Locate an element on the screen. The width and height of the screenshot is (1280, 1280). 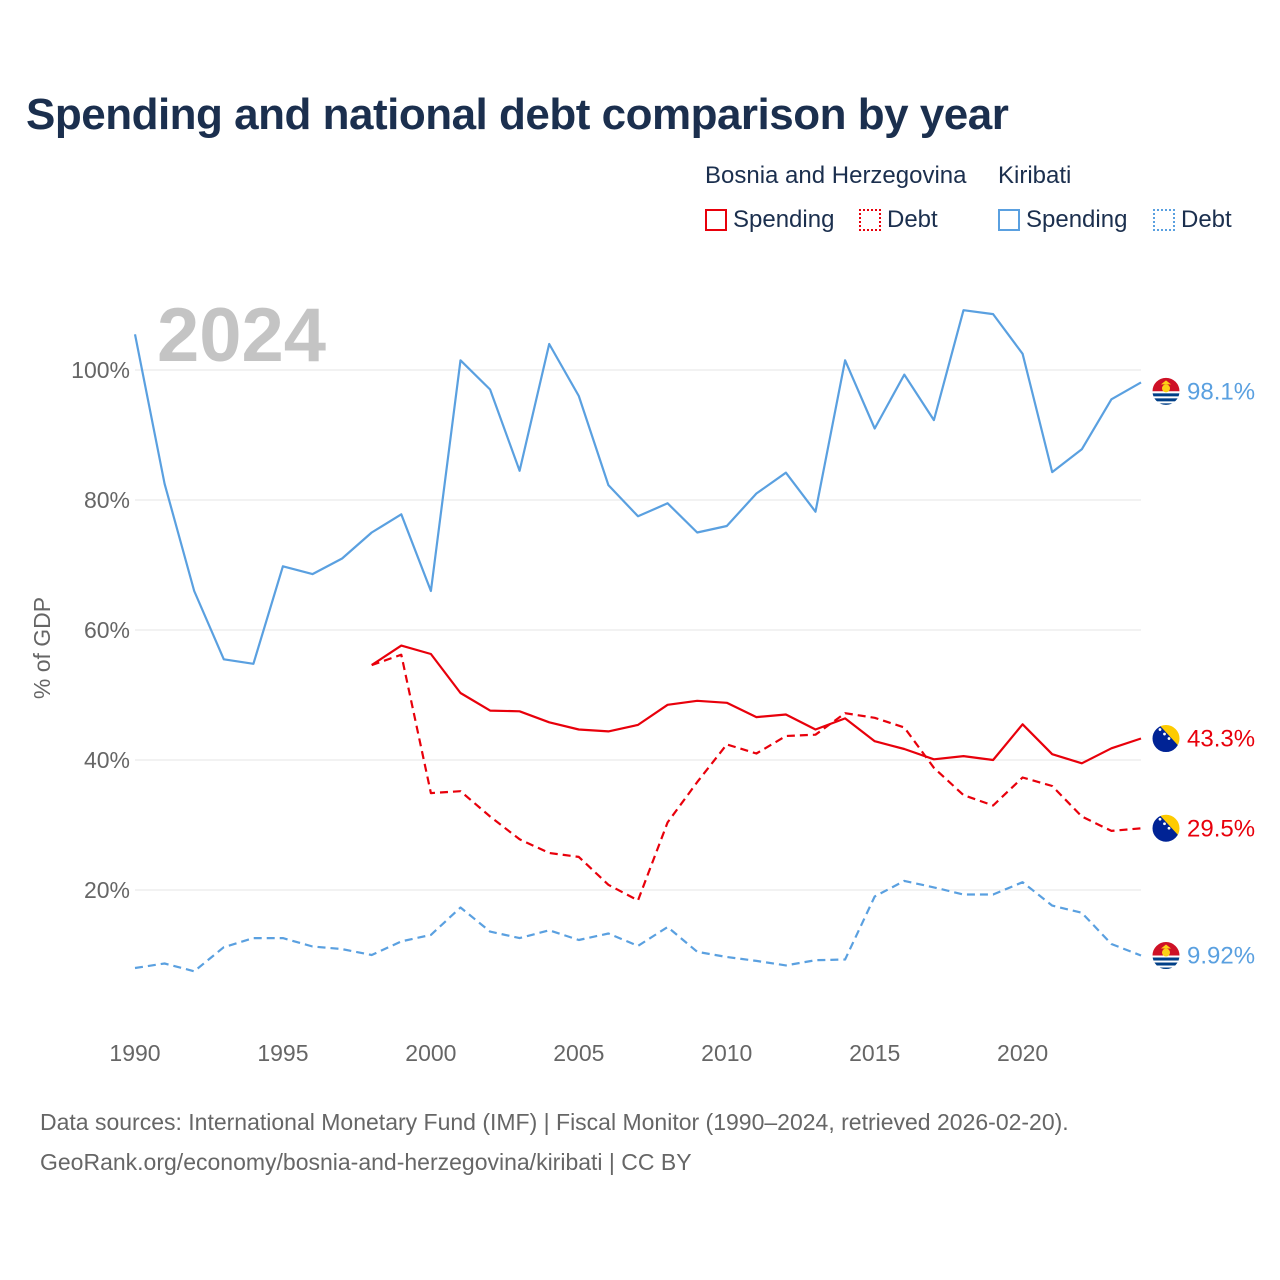
y-tick-label: 100% is located at coordinates (100, 370).